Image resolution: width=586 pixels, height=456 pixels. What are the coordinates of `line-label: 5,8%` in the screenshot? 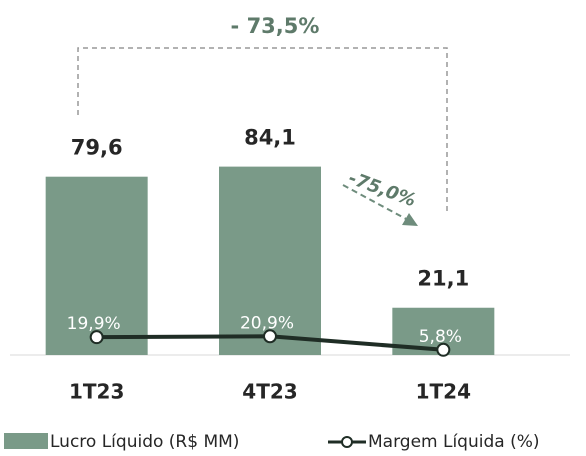 It's located at (440, 337).